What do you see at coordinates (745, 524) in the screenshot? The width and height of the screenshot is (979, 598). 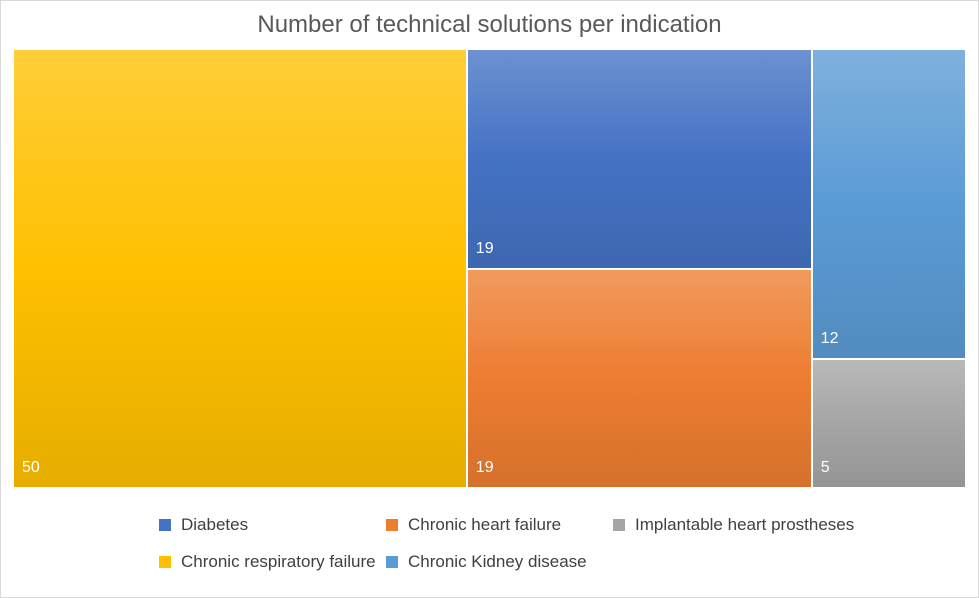 I see `legend-label: Implantable heart prostheses` at bounding box center [745, 524].